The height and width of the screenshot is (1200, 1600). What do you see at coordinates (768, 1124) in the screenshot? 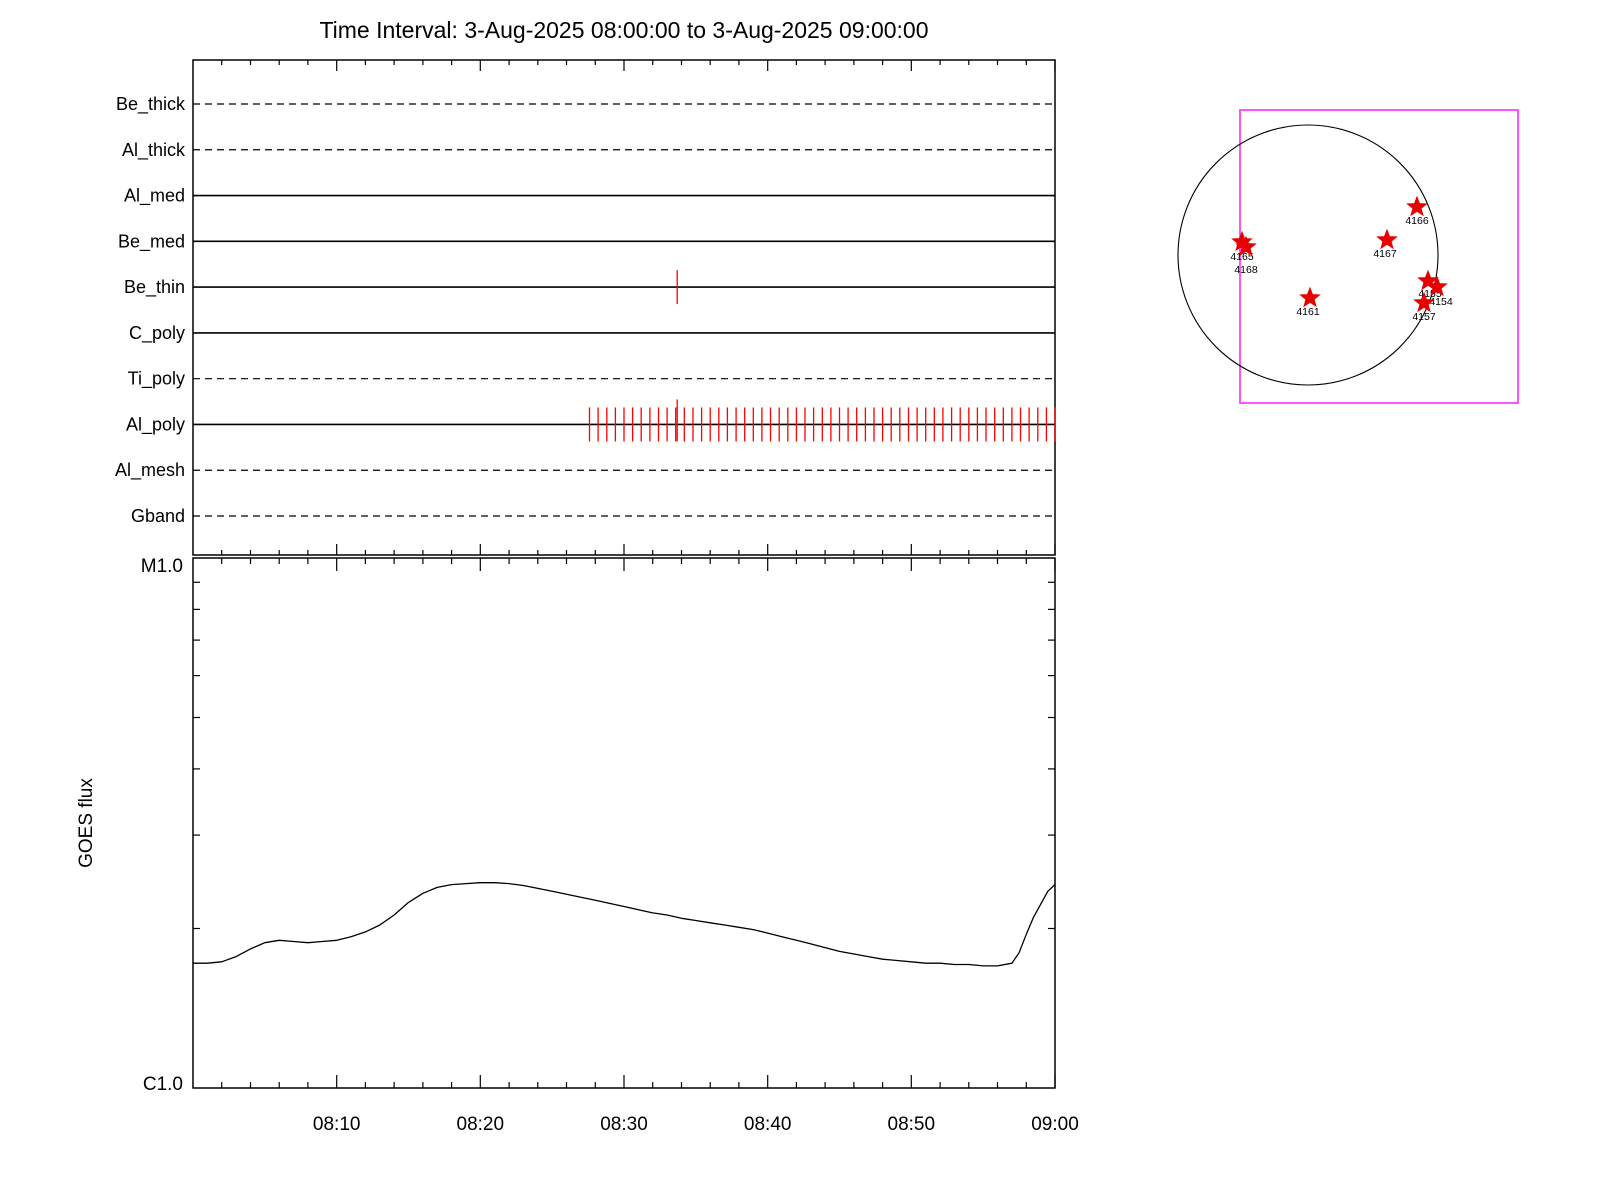
I see `x-tick-label: 08:40` at bounding box center [768, 1124].